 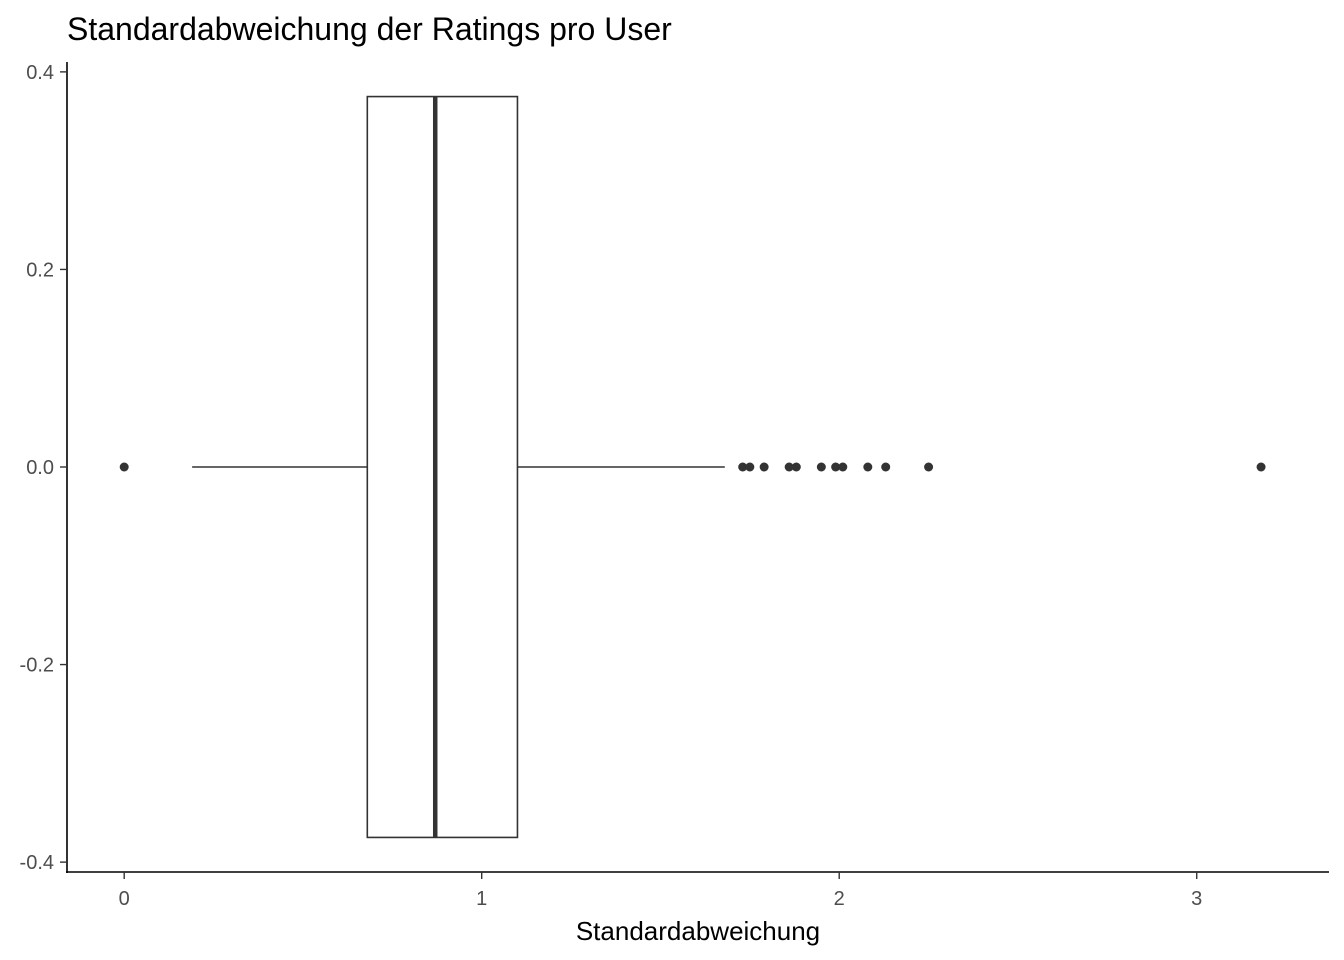 I want to click on box-iqr, so click(x=442, y=467).